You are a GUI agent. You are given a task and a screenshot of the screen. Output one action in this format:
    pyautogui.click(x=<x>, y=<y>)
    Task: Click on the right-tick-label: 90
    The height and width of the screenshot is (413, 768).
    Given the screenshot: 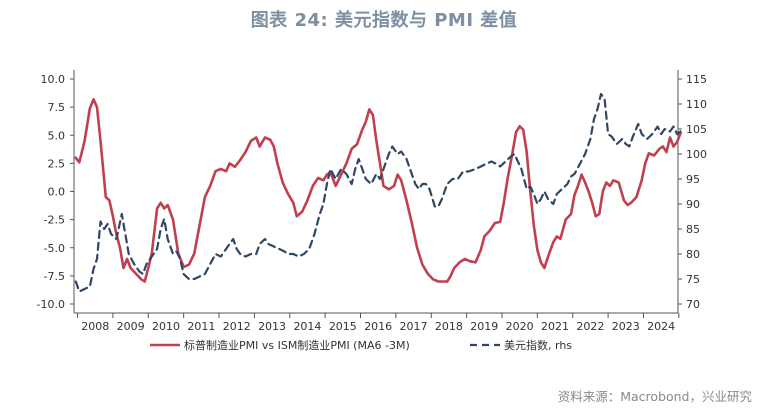 What is the action you would take?
    pyautogui.click(x=693, y=204)
    